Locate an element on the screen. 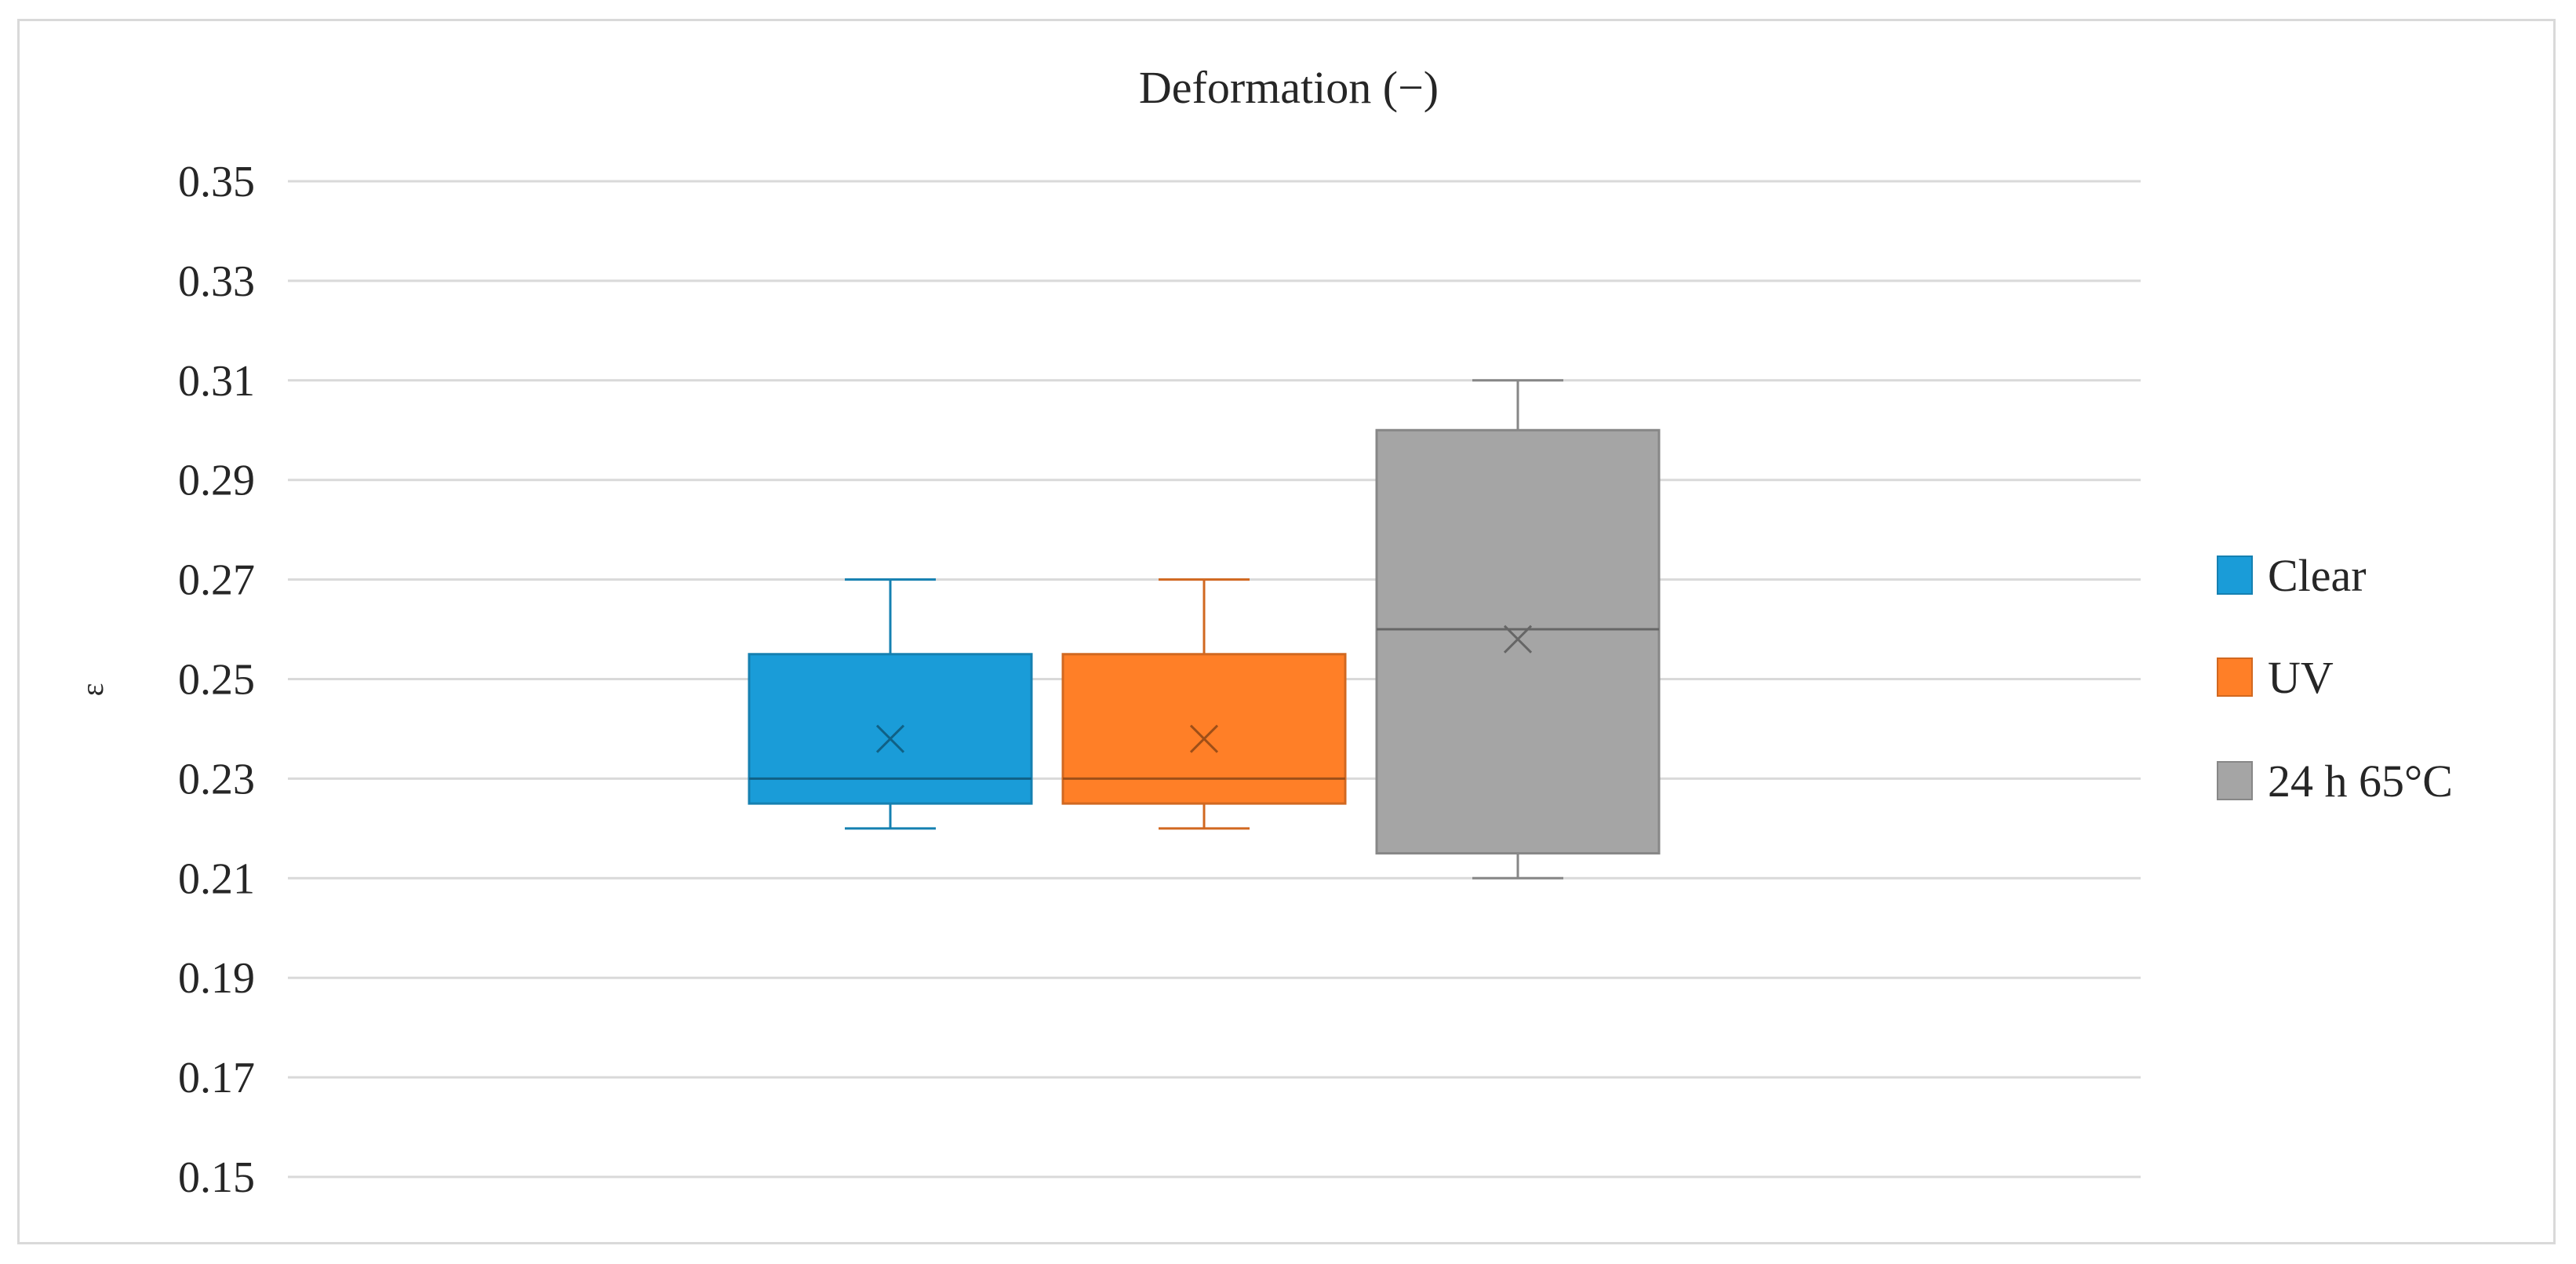 The image size is (2576, 1264). y-tick-label: 0.29 is located at coordinates (216, 481).